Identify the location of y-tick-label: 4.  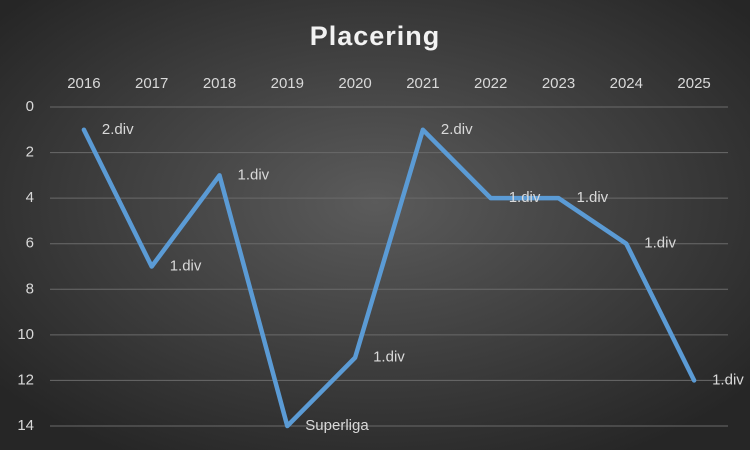
(30, 197).